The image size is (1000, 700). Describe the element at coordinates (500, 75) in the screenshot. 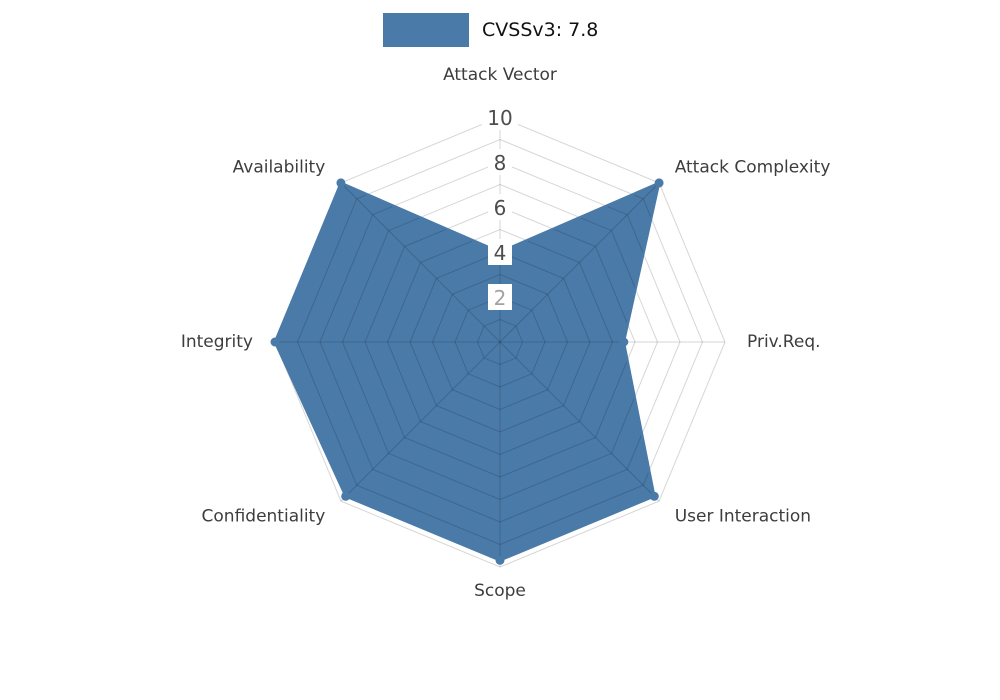

I see `axis-label: Attack Vector` at that location.